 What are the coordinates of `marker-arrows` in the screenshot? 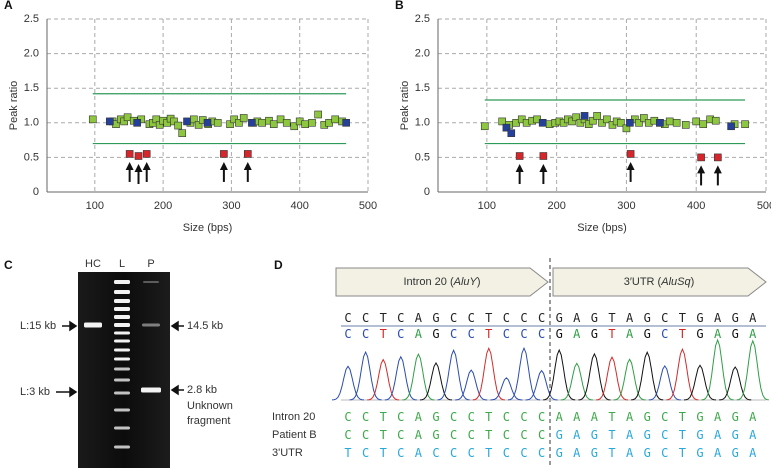 It's located at (120, 359).